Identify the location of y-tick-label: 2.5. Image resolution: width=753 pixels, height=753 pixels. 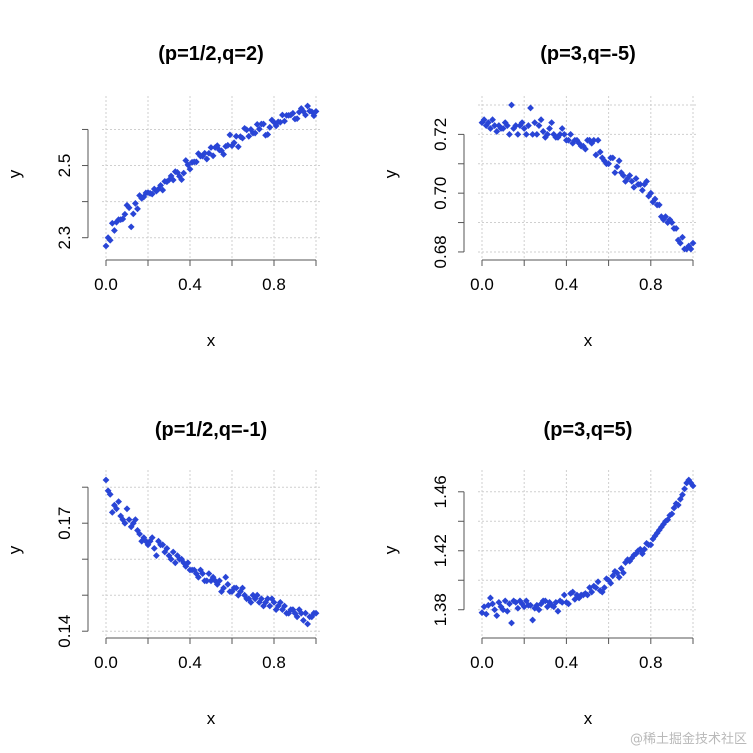
(64, 166).